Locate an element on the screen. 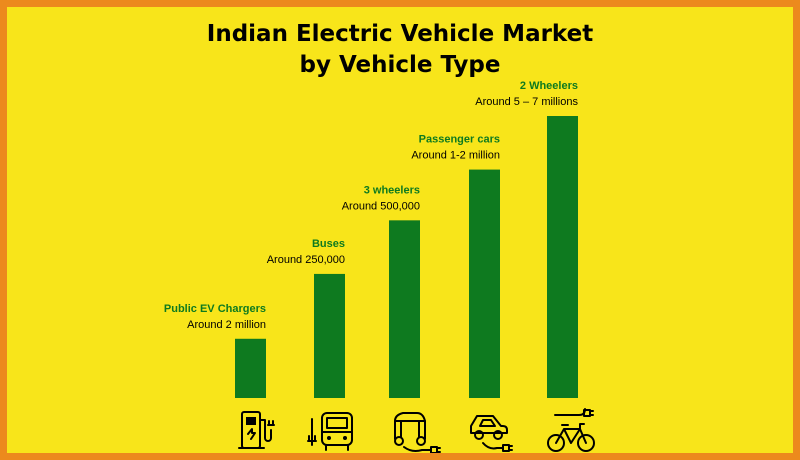 The height and width of the screenshot is (460, 800). category-label-passenger-cars: Passenger cars is located at coordinates (459, 140).